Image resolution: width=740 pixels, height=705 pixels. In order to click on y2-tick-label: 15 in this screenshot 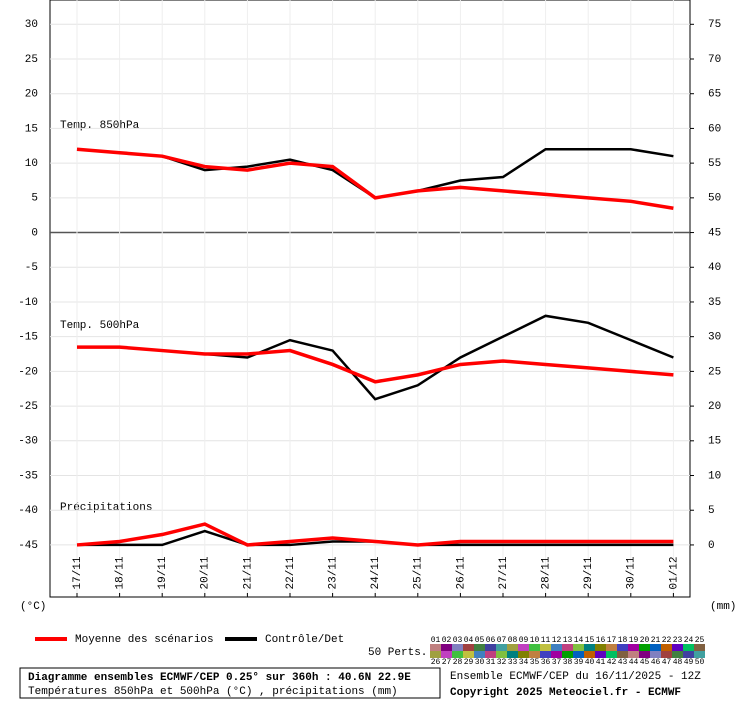, I will do `click(714, 442)`.